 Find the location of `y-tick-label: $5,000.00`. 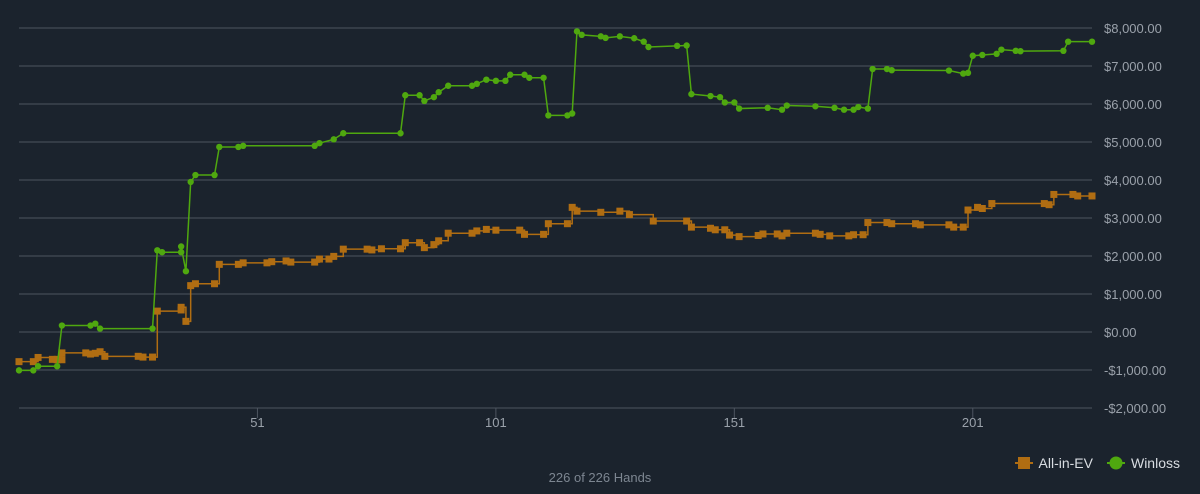

y-tick-label: $5,000.00 is located at coordinates (1133, 142).